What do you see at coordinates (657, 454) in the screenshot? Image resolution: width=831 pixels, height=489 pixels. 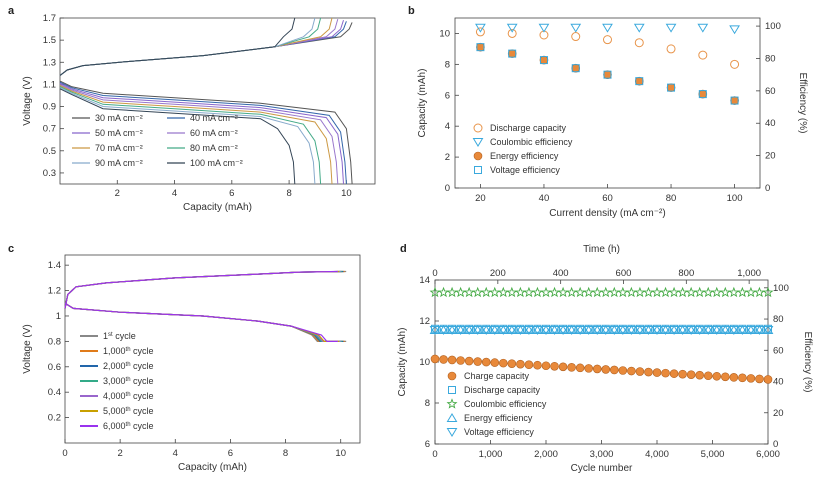 I see `x-tick-label-d: 4,000` at bounding box center [657, 454].